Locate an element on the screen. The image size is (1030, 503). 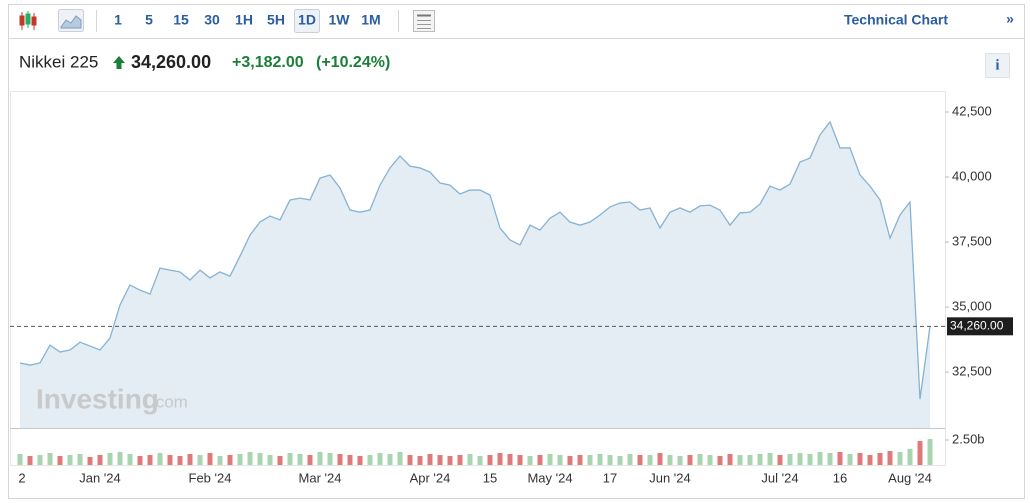
x-tick-label: Jul '24 is located at coordinates (779, 477).